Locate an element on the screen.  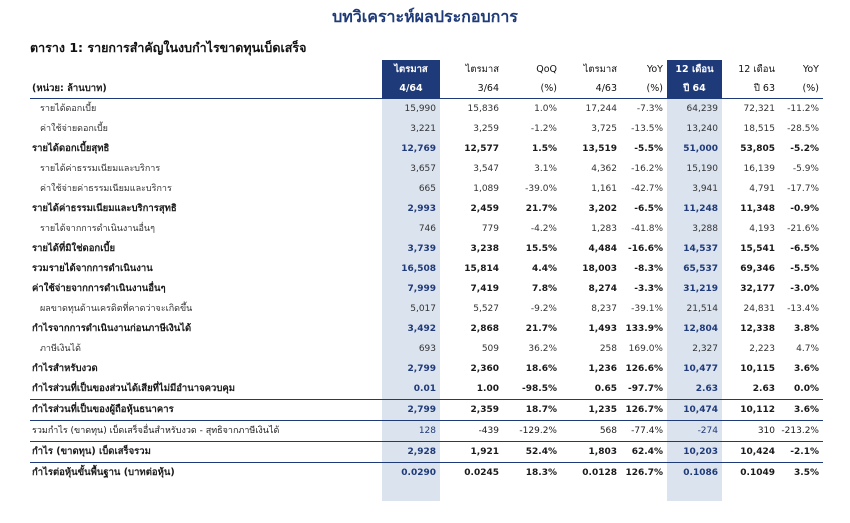
table-cell: 3.1% is located at coordinates (545, 169).